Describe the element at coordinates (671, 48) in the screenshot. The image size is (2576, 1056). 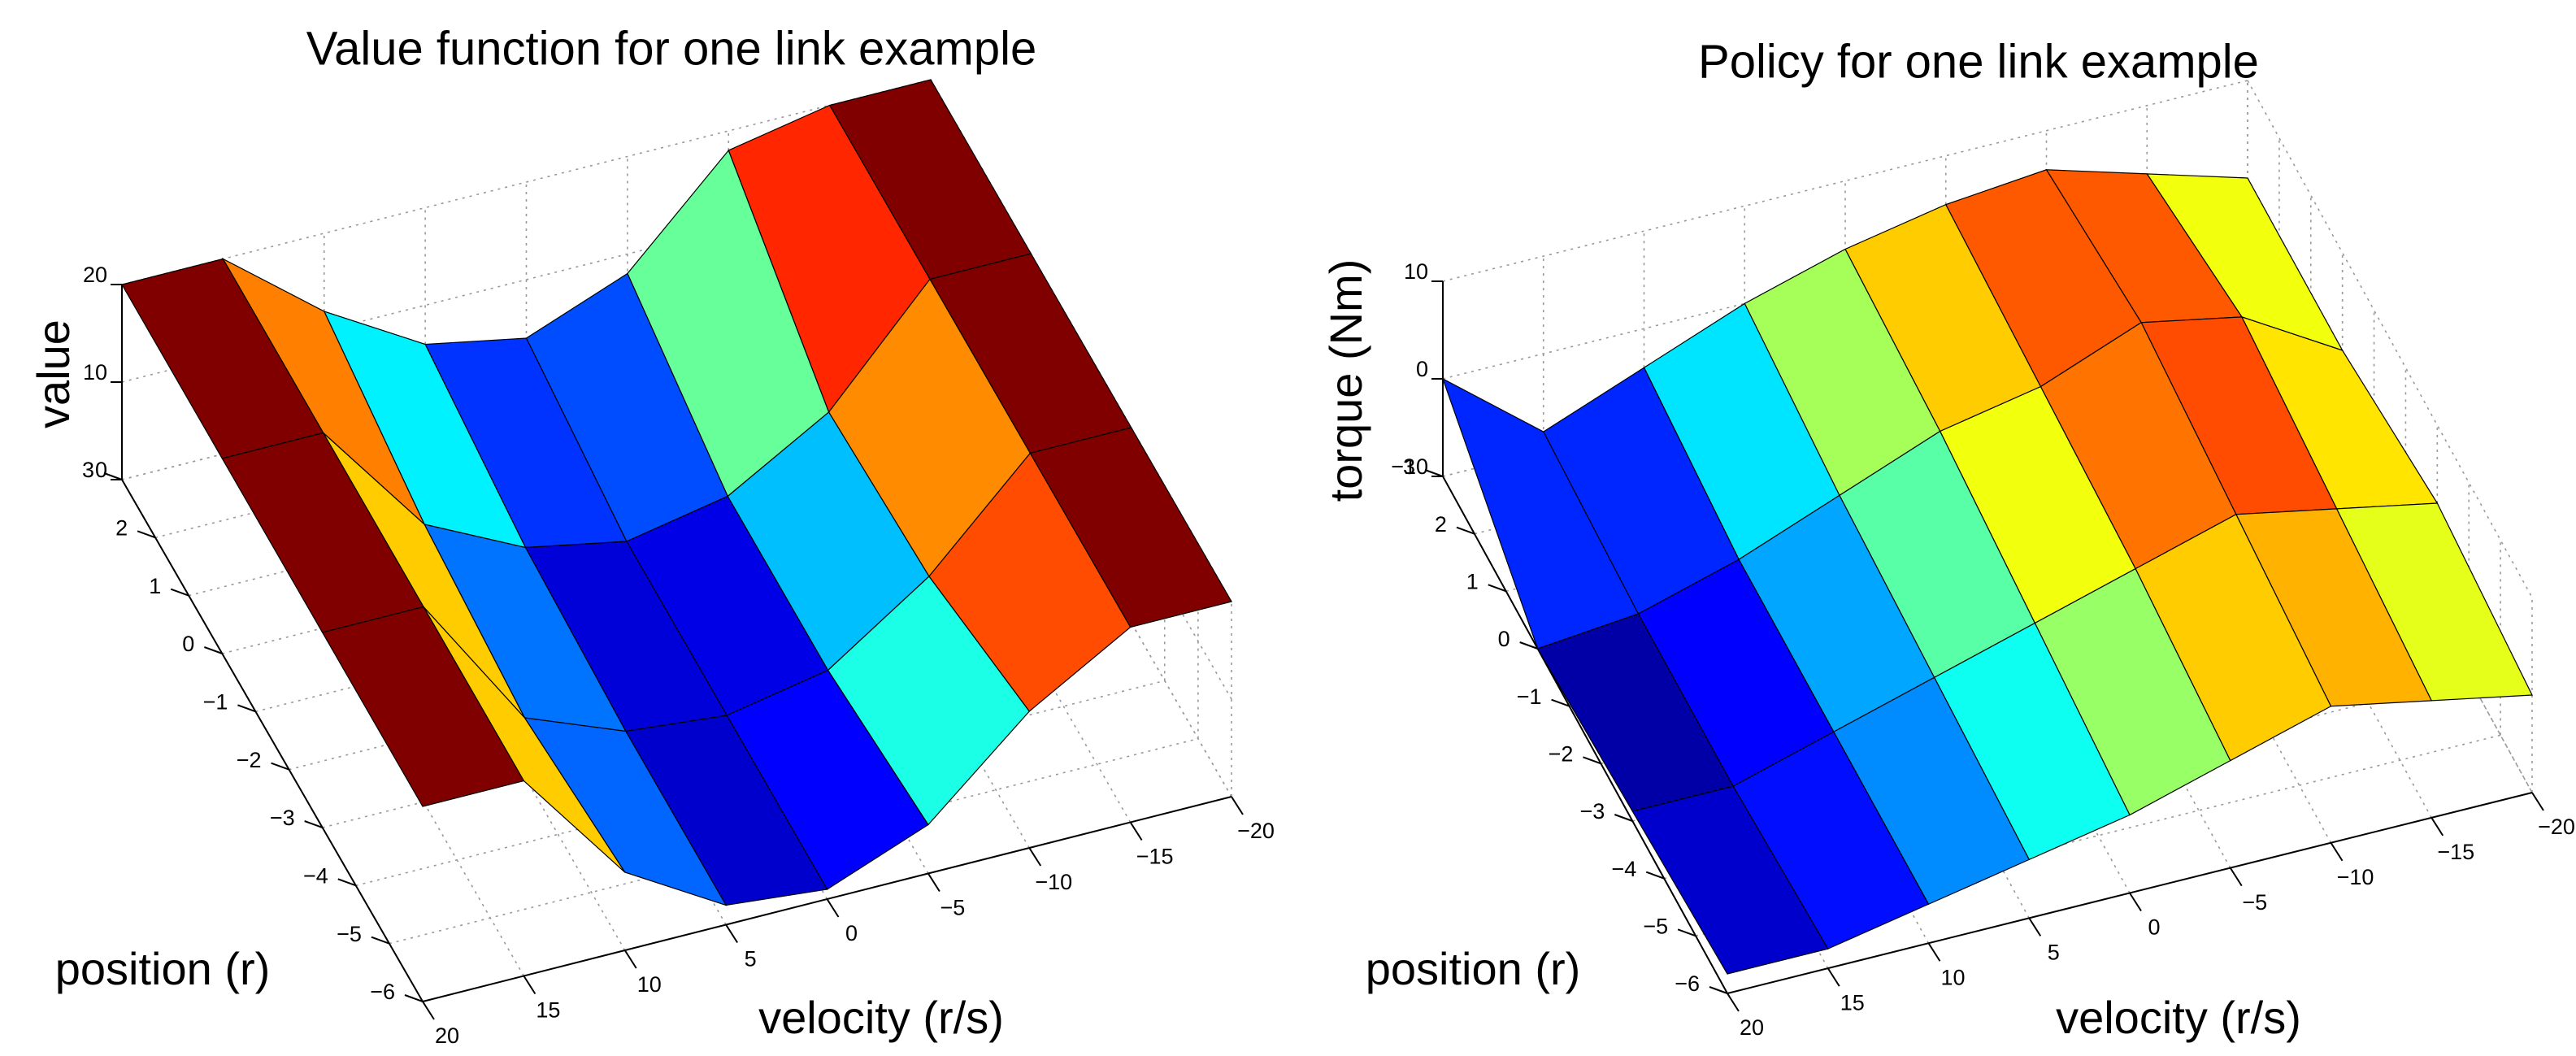
I see `chart-title: Value function for one link example` at that location.